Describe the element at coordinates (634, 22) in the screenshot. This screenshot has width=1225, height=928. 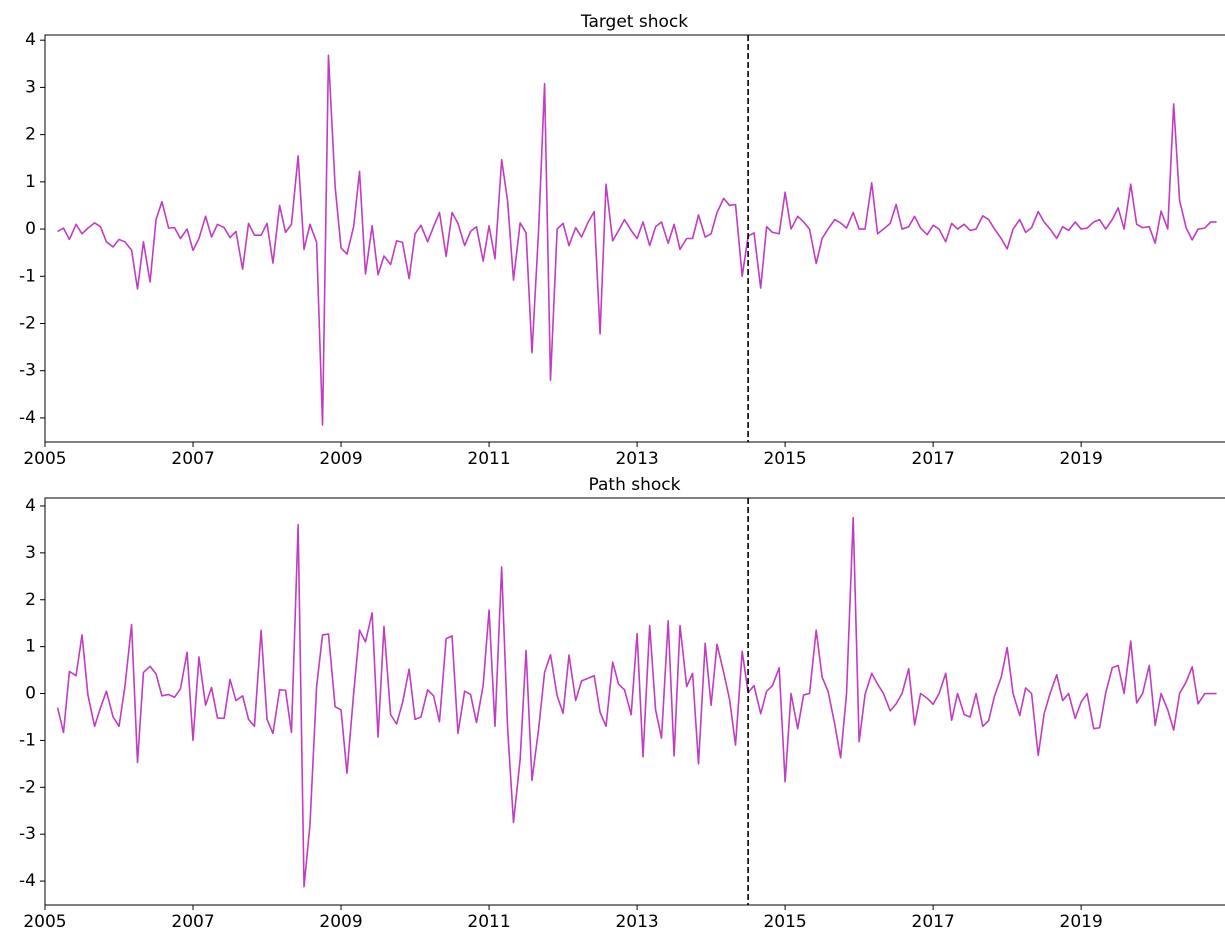
I see `chart-title: Target shock` at that location.